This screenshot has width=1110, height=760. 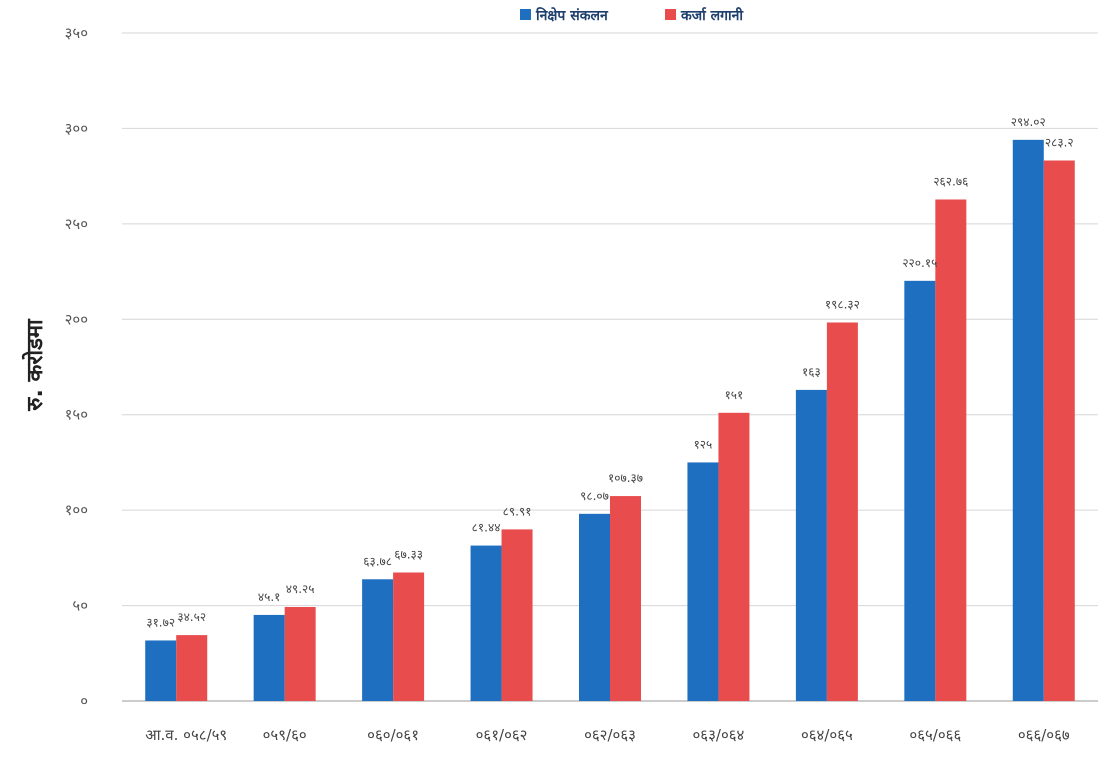 I want to click on data-label-deposit: ४५.१, so click(x=269, y=597).